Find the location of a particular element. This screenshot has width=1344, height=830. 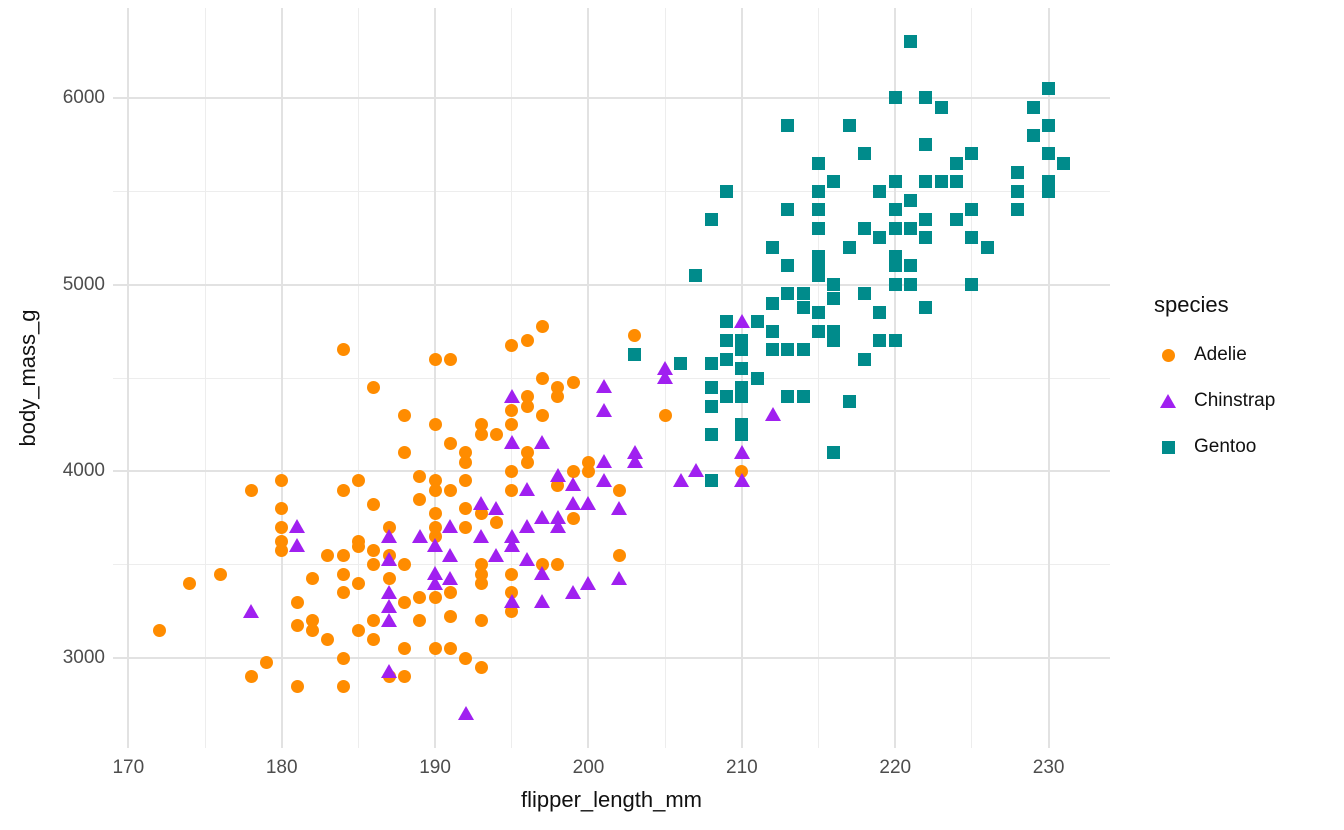

legend-entry-label: Chinstrap is located at coordinates (1235, 400).